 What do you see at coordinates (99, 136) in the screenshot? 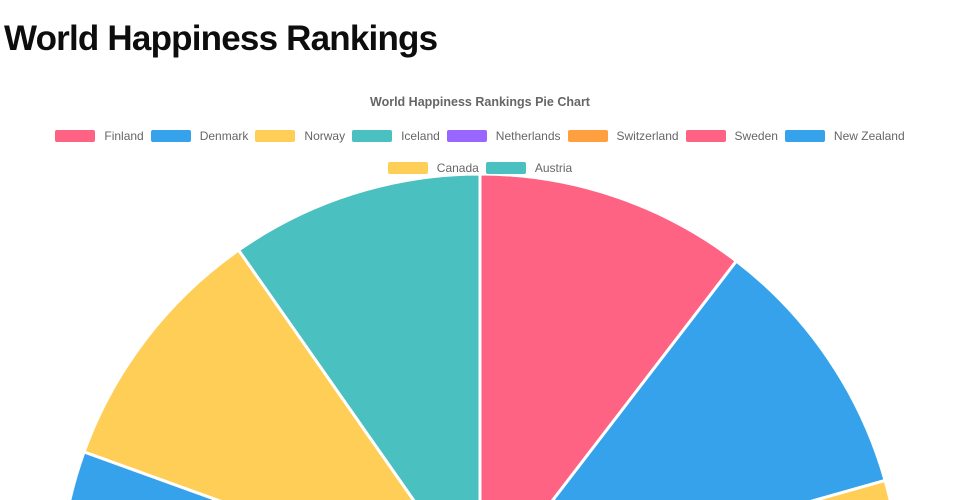
I see `legend-item-finland: Finland` at bounding box center [99, 136].